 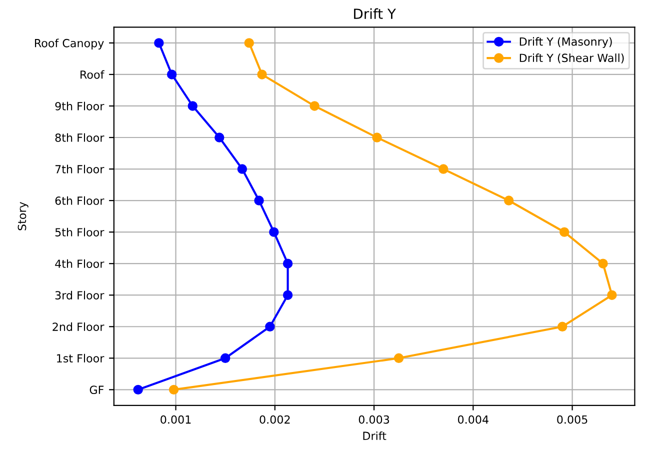 I want to click on x-axis-title: Drift, so click(x=374, y=435).